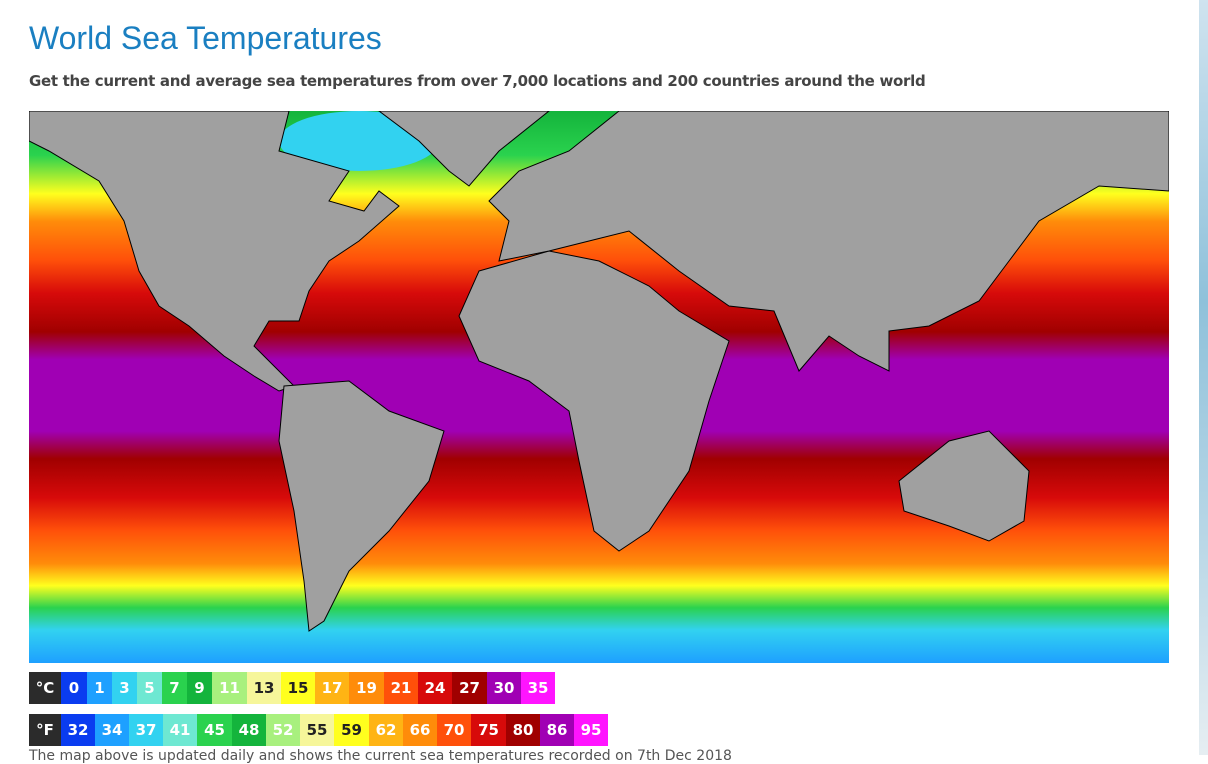 The image size is (1208, 764). I want to click on legend-unit: °C, so click(45, 688).